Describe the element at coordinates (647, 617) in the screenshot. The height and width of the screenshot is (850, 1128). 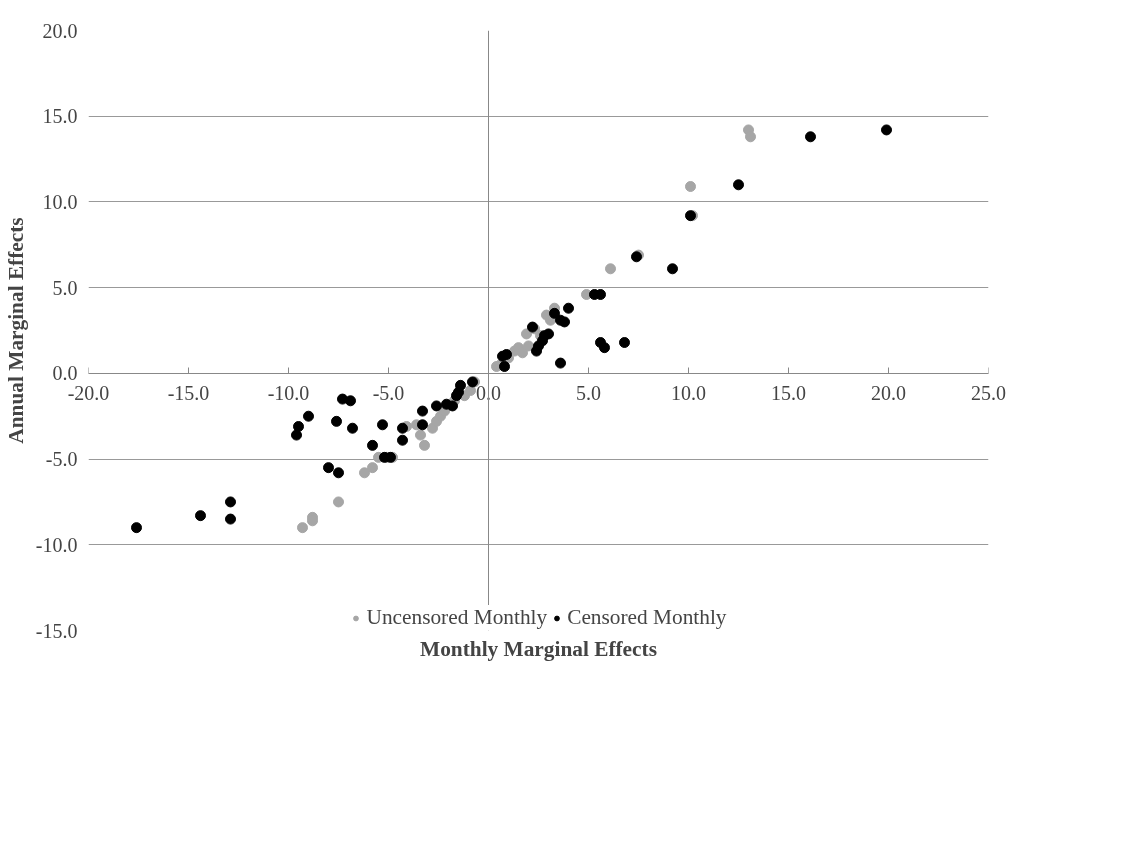
I see `legend-label: Censored Monthly` at that location.